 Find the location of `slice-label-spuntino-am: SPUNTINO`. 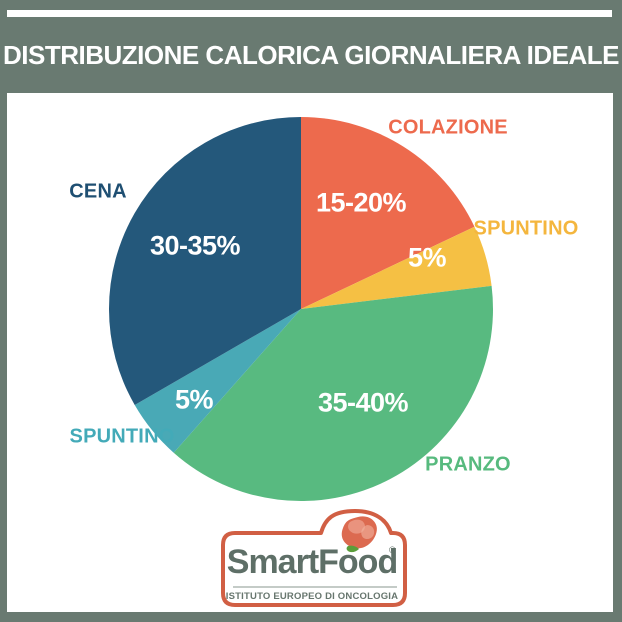

slice-label-spuntino-am: SPUNTINO is located at coordinates (526, 228).